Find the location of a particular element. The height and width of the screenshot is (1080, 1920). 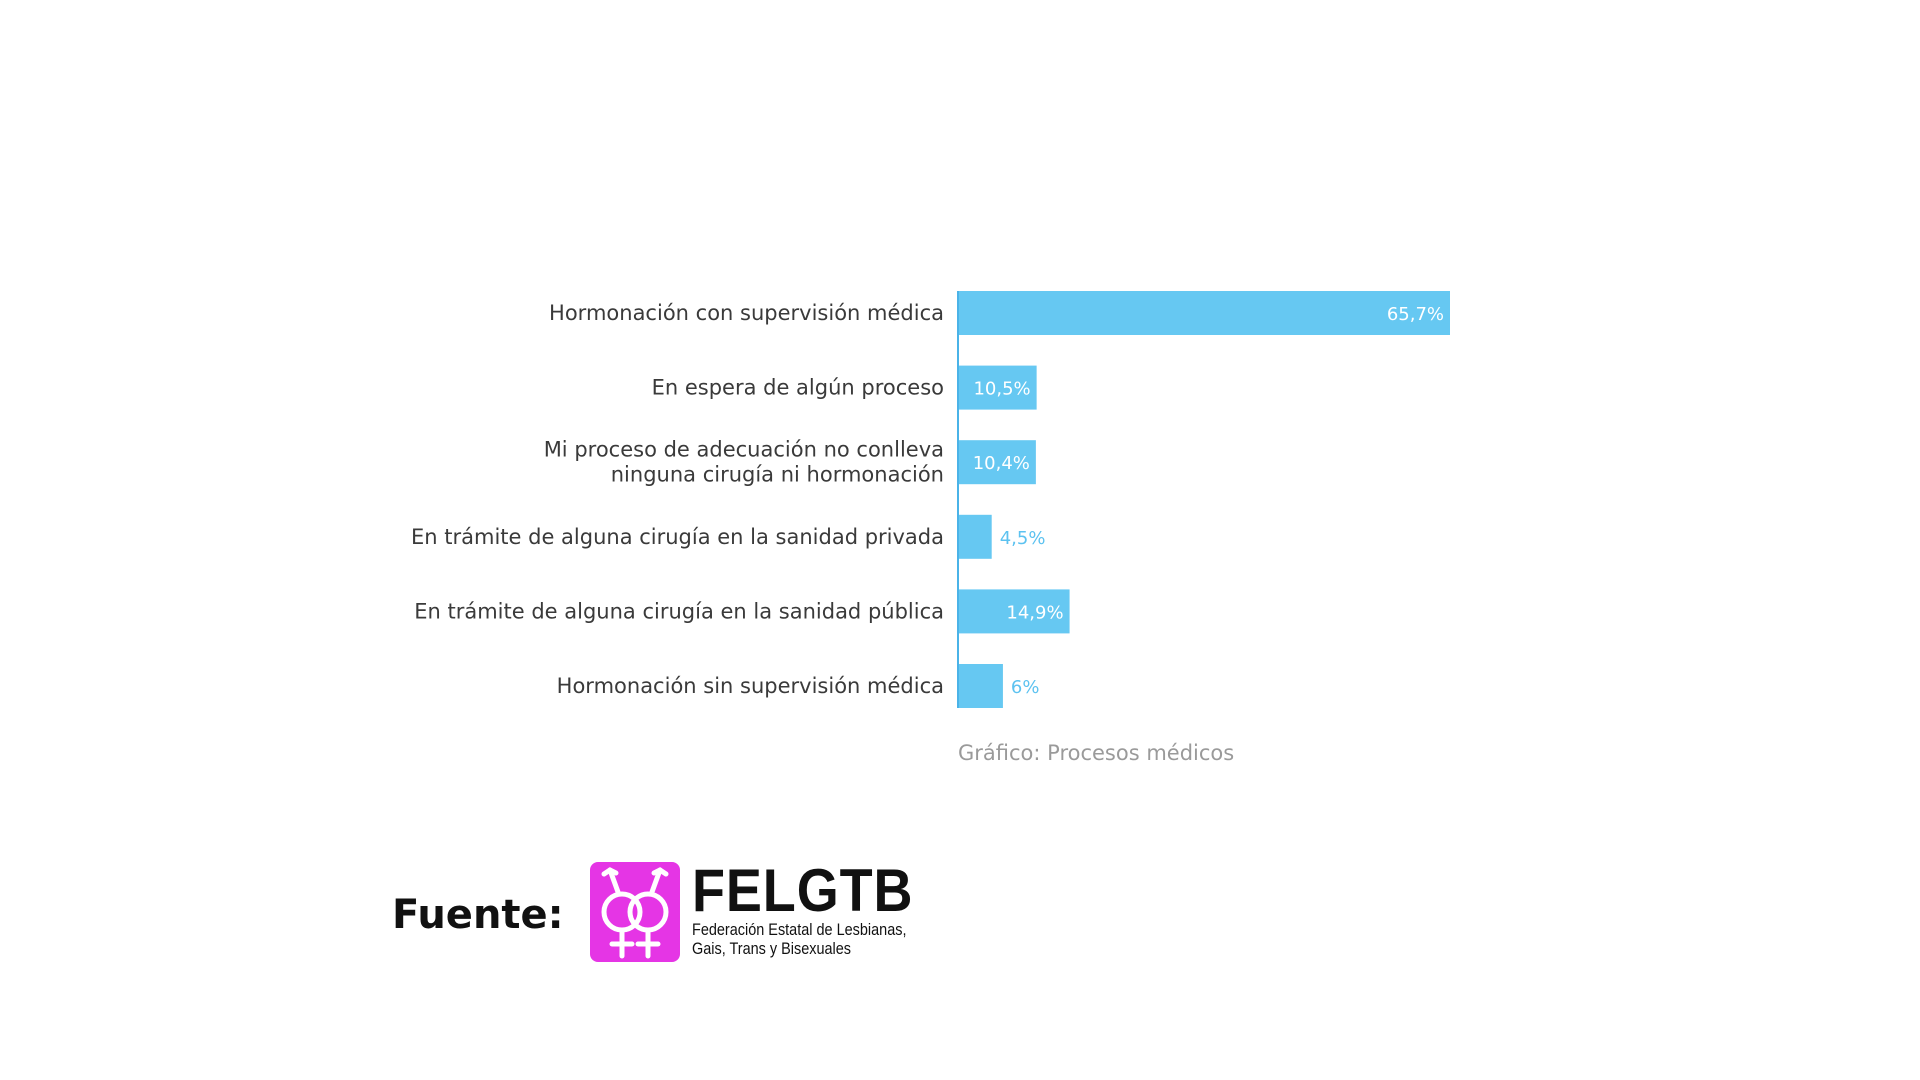

logo-subtitle-line2: Gais, Trans y Bisexuales is located at coordinates (772, 948).